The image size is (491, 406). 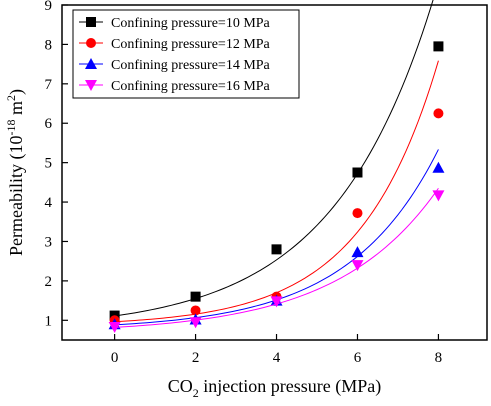 What do you see at coordinates (16, 92) in the screenshot?
I see `y-axis-title-end: )` at bounding box center [16, 92].